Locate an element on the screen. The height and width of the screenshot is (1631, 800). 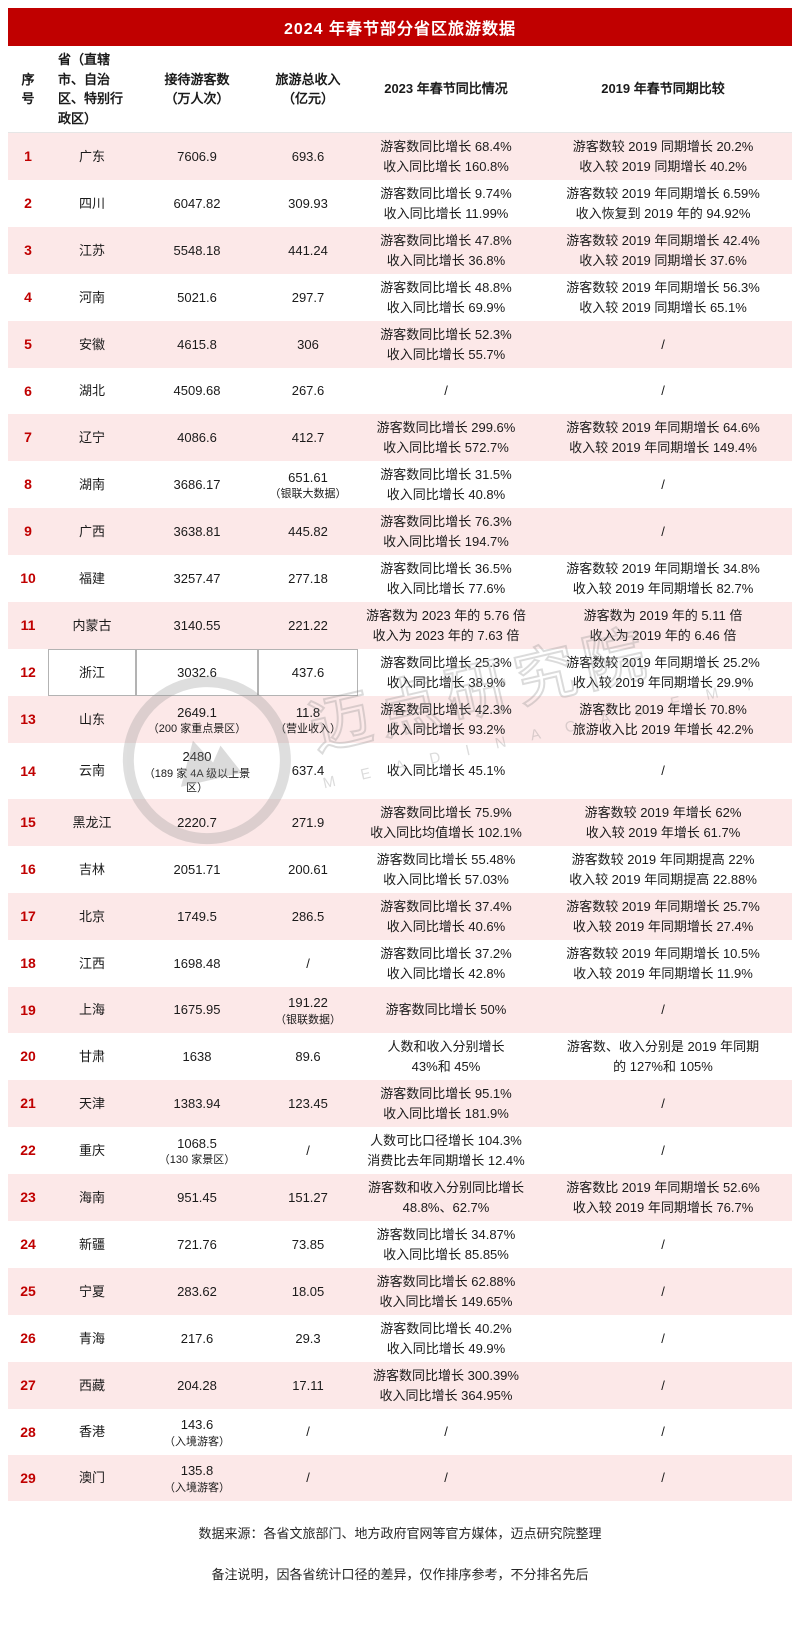
yoy-2023-line: 收入同比增长 77.6% is located at coordinates (446, 588).